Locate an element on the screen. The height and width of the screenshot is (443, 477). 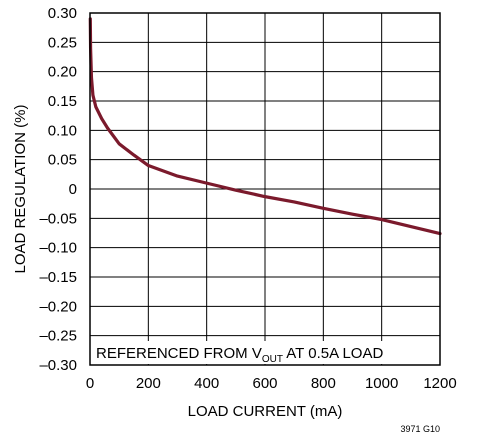
x-tick-label: 1000 is located at coordinates (381, 383).